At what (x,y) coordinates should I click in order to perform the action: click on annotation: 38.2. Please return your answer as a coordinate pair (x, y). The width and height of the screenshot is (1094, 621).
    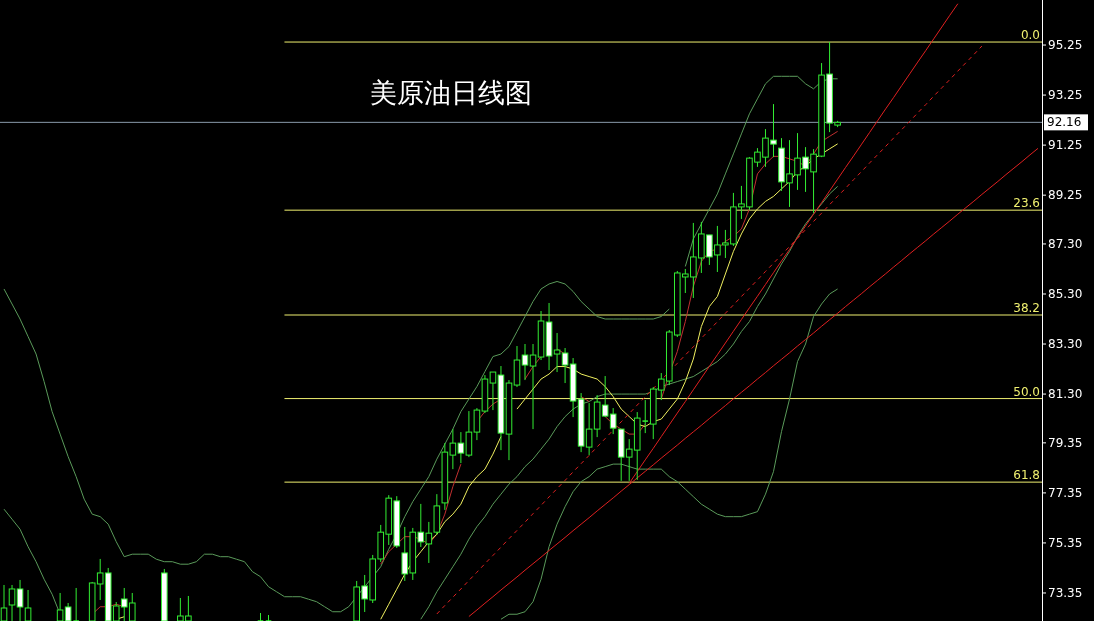
    Looking at the image, I should click on (1026, 308).